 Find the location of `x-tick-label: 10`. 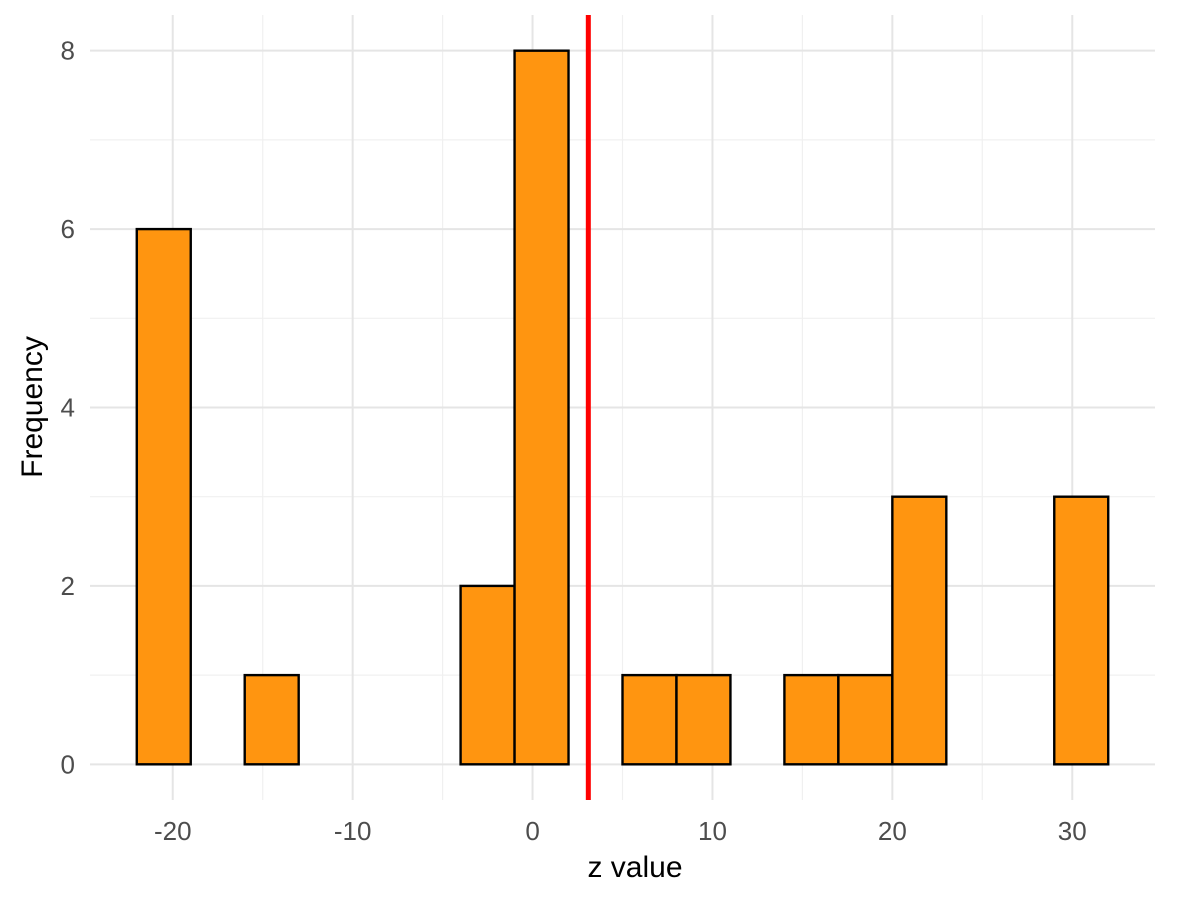

x-tick-label: 10 is located at coordinates (712, 831).